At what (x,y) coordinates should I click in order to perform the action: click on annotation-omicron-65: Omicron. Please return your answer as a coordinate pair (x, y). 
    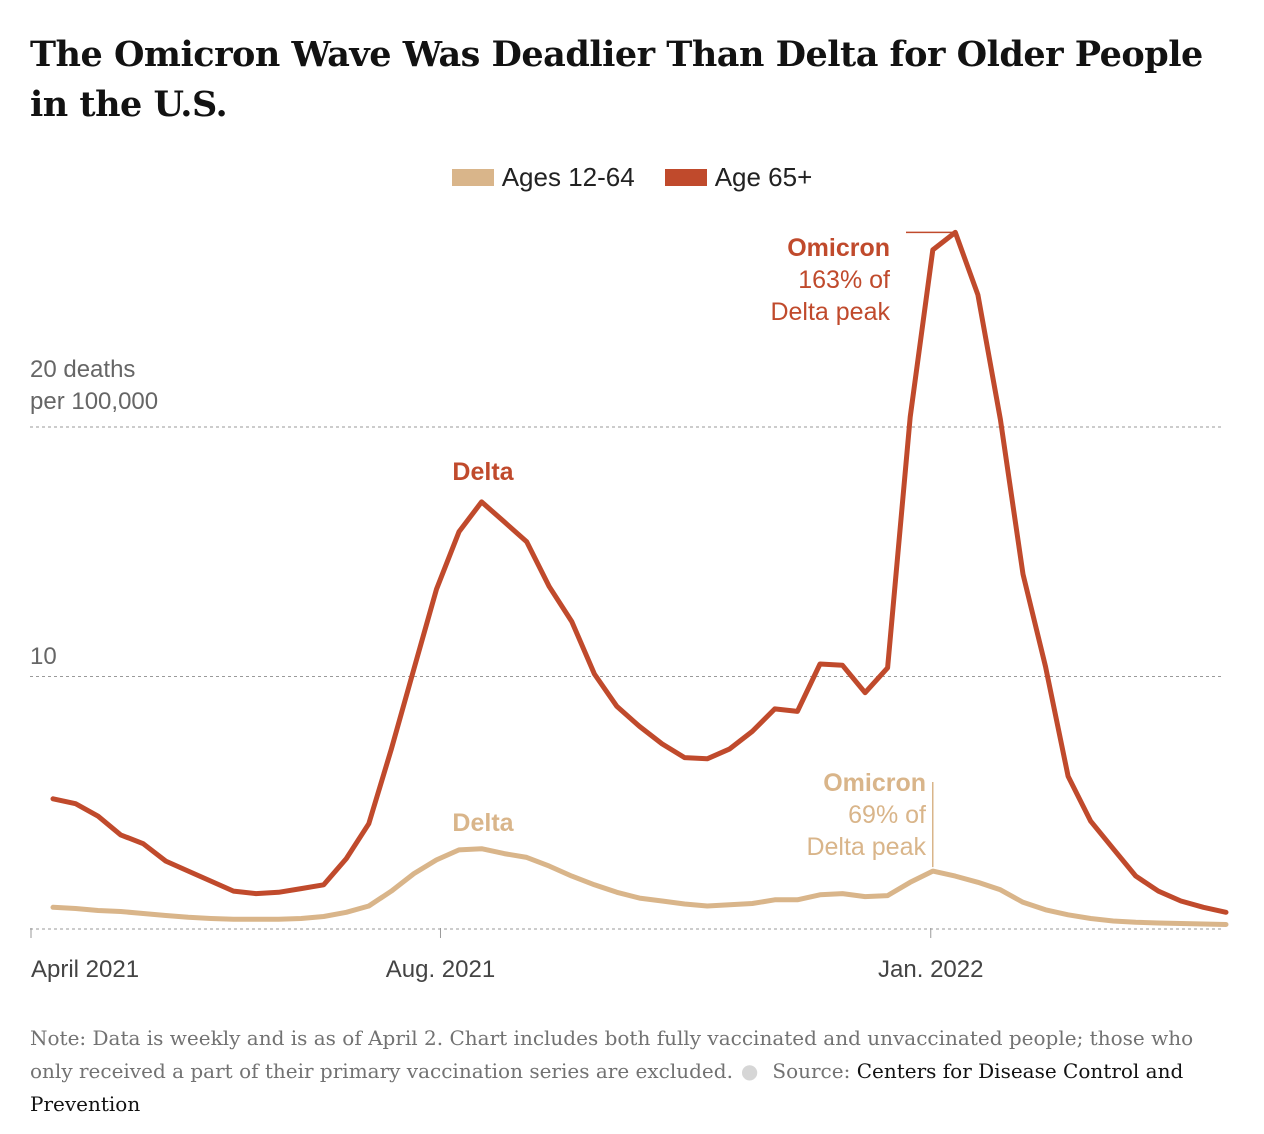
    Looking at the image, I should click on (838, 248).